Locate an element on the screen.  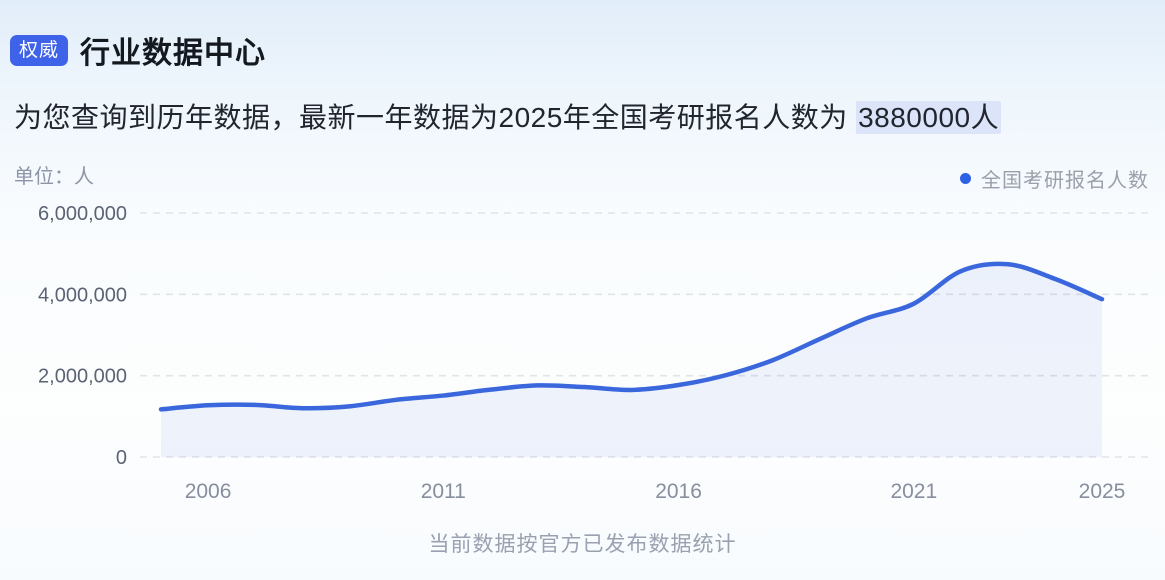
chart-caption: 当前数据按官方已发布数据统计 is located at coordinates (582, 544).